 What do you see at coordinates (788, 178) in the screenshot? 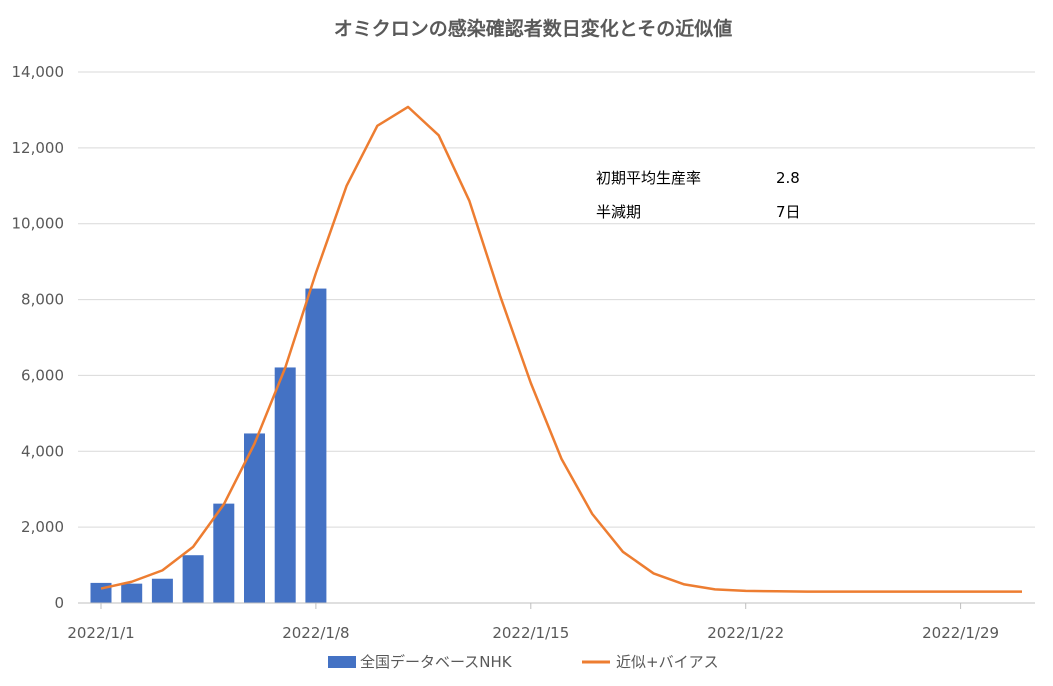
I see `annotation-value-rate: 2.8` at bounding box center [788, 178].